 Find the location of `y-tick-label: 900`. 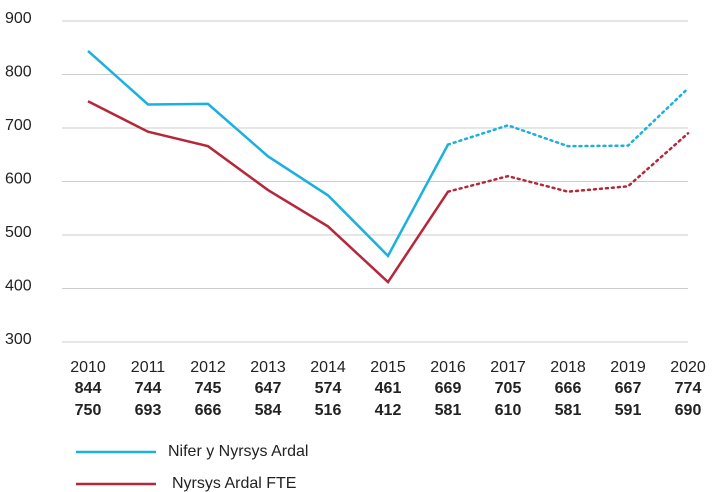

y-tick-label: 900 is located at coordinates (18, 18).